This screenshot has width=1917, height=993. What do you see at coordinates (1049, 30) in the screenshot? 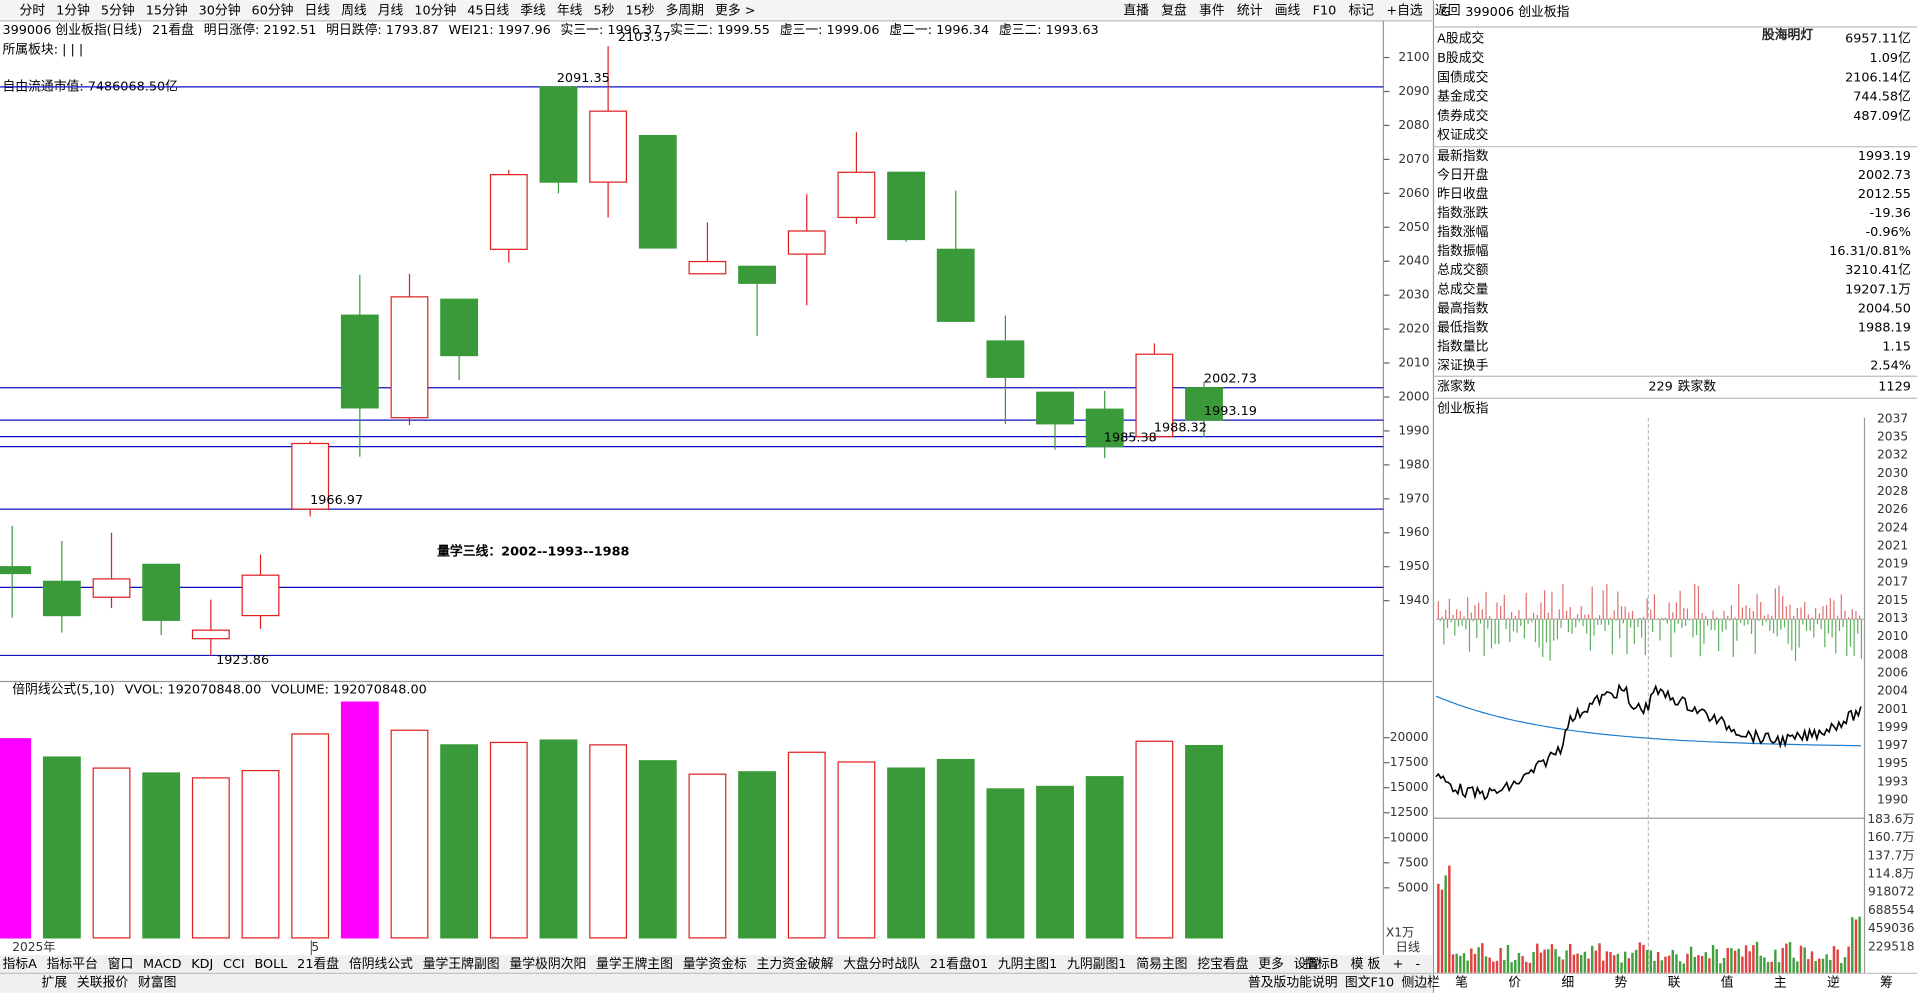
I see `indicator-value: 虚三二: 1993.63` at bounding box center [1049, 30].